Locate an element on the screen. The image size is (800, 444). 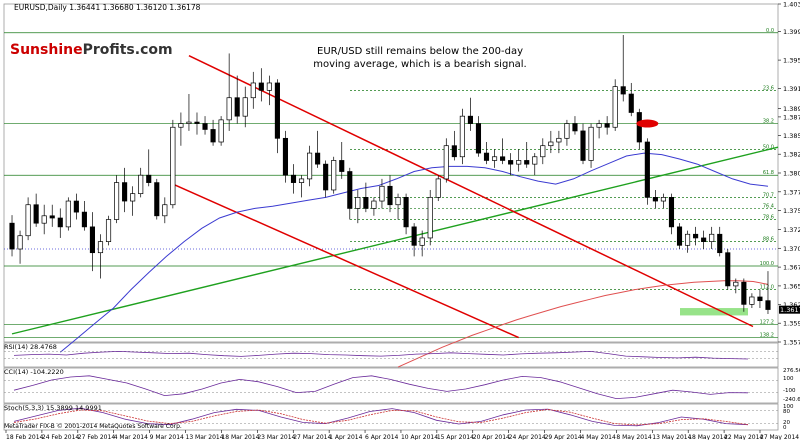
cci-scale-label: -100 is located at coordinates (789, 391).